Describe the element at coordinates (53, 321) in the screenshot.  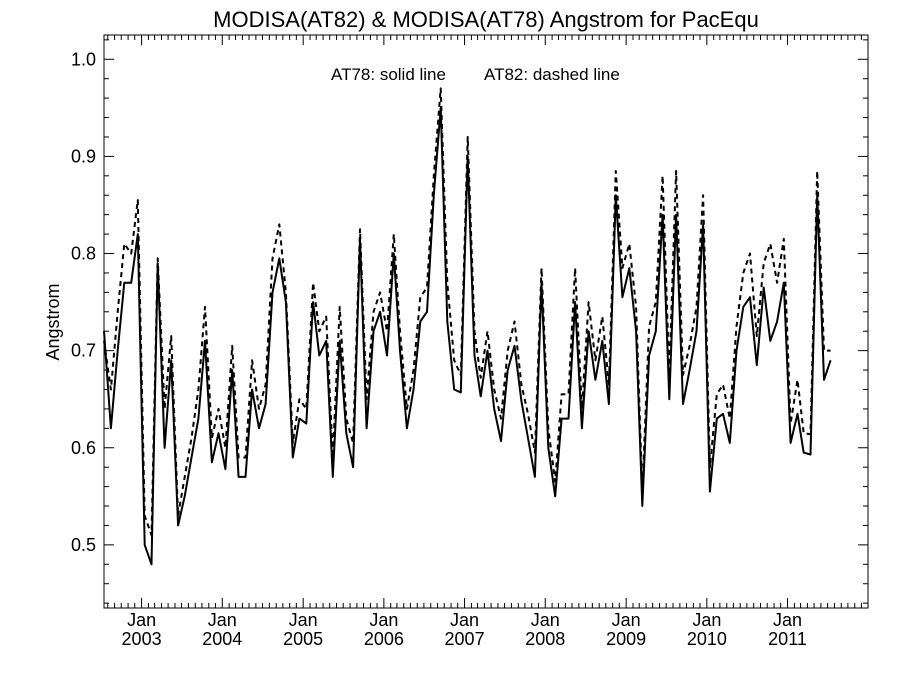
I see `y-axis-label: Angstrom` at that location.